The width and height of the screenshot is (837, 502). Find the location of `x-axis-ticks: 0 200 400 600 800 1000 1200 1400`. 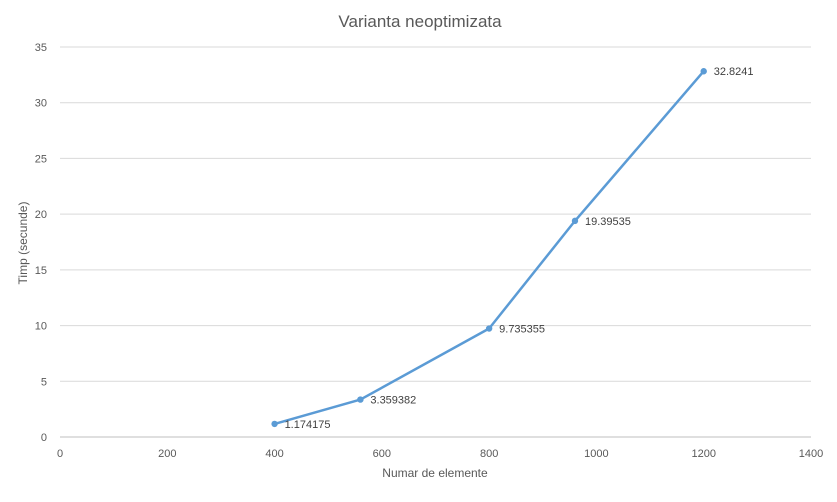

x-axis-ticks: 0 200 400 600 800 1000 1200 1400 is located at coordinates (440, 454).